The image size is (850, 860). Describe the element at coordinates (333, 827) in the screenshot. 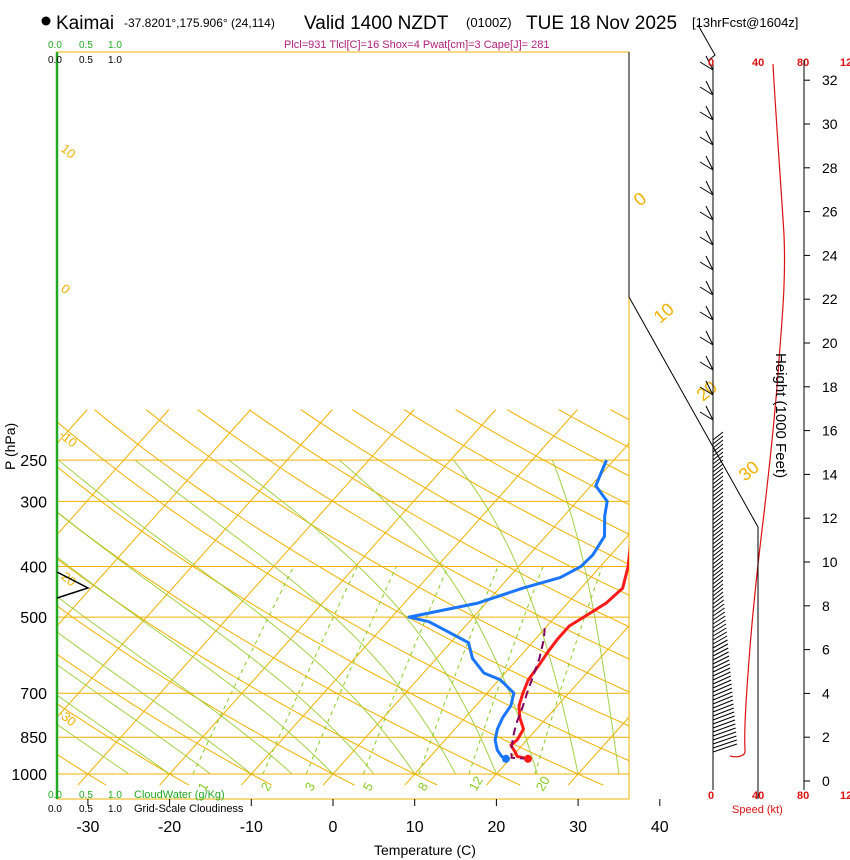

I see `temp-tick-0: 0` at that location.